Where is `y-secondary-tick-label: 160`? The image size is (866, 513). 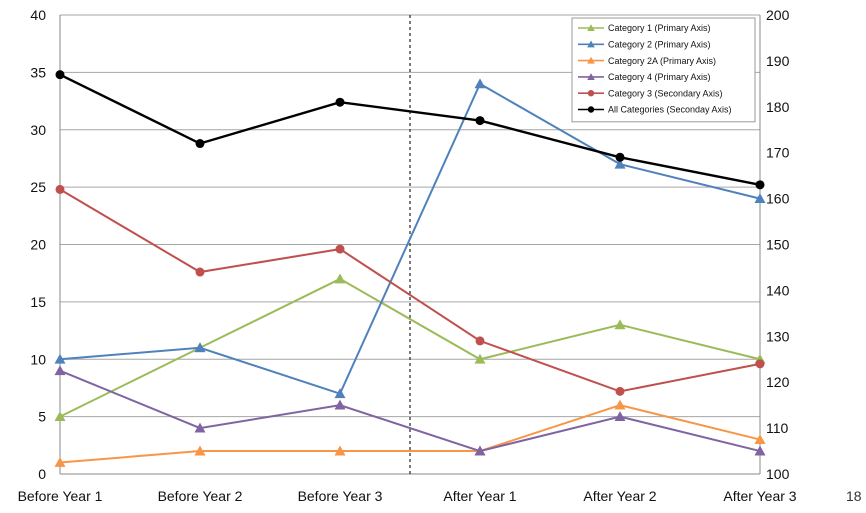 y-secondary-tick-label: 160 is located at coordinates (778, 199).